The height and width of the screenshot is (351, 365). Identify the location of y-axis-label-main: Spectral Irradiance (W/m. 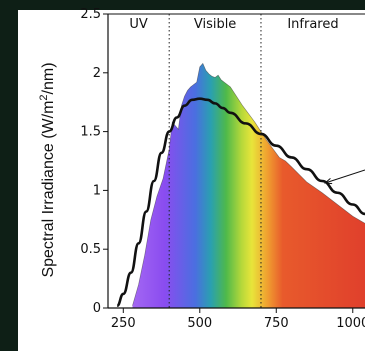
(48, 189).